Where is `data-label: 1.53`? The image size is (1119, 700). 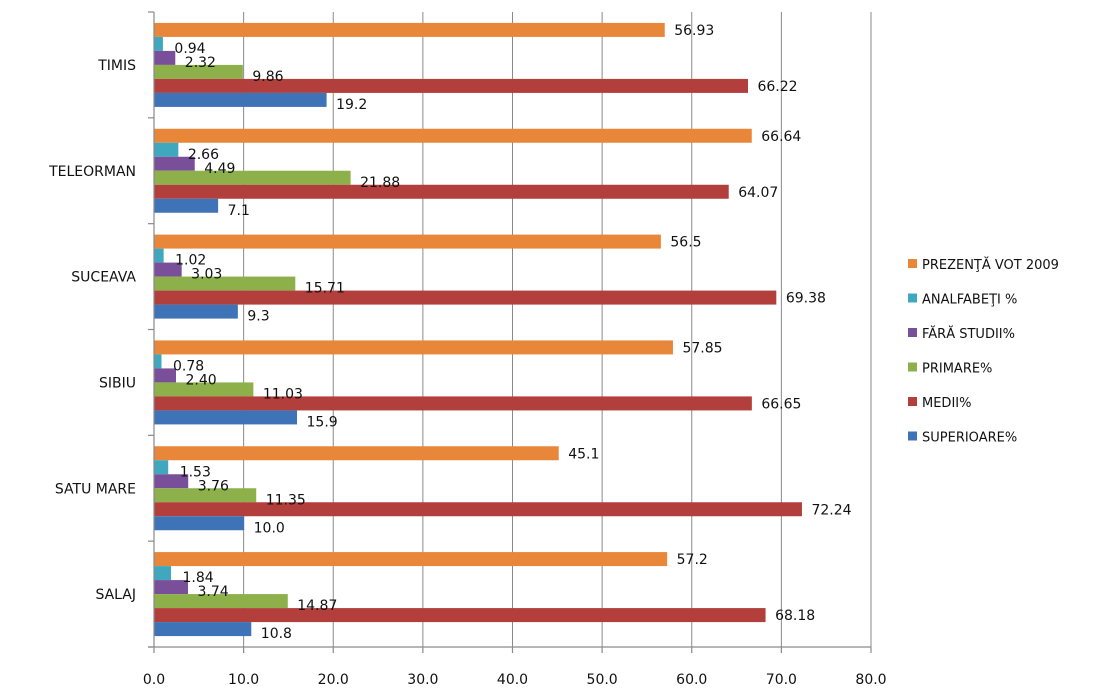 data-label: 1.53 is located at coordinates (195, 472).